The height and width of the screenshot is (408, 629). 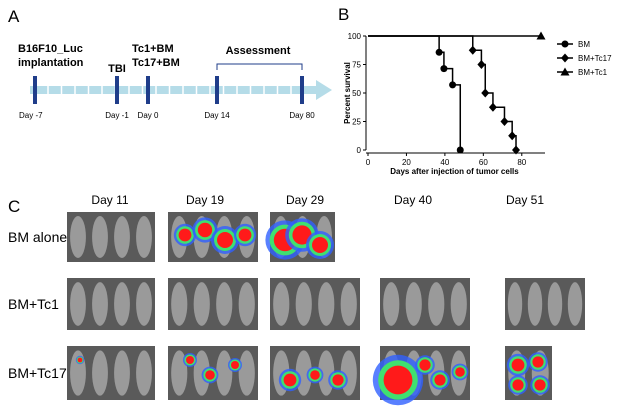 What do you see at coordinates (31, 115) in the screenshot?
I see `event-day: Day -7` at bounding box center [31, 115].